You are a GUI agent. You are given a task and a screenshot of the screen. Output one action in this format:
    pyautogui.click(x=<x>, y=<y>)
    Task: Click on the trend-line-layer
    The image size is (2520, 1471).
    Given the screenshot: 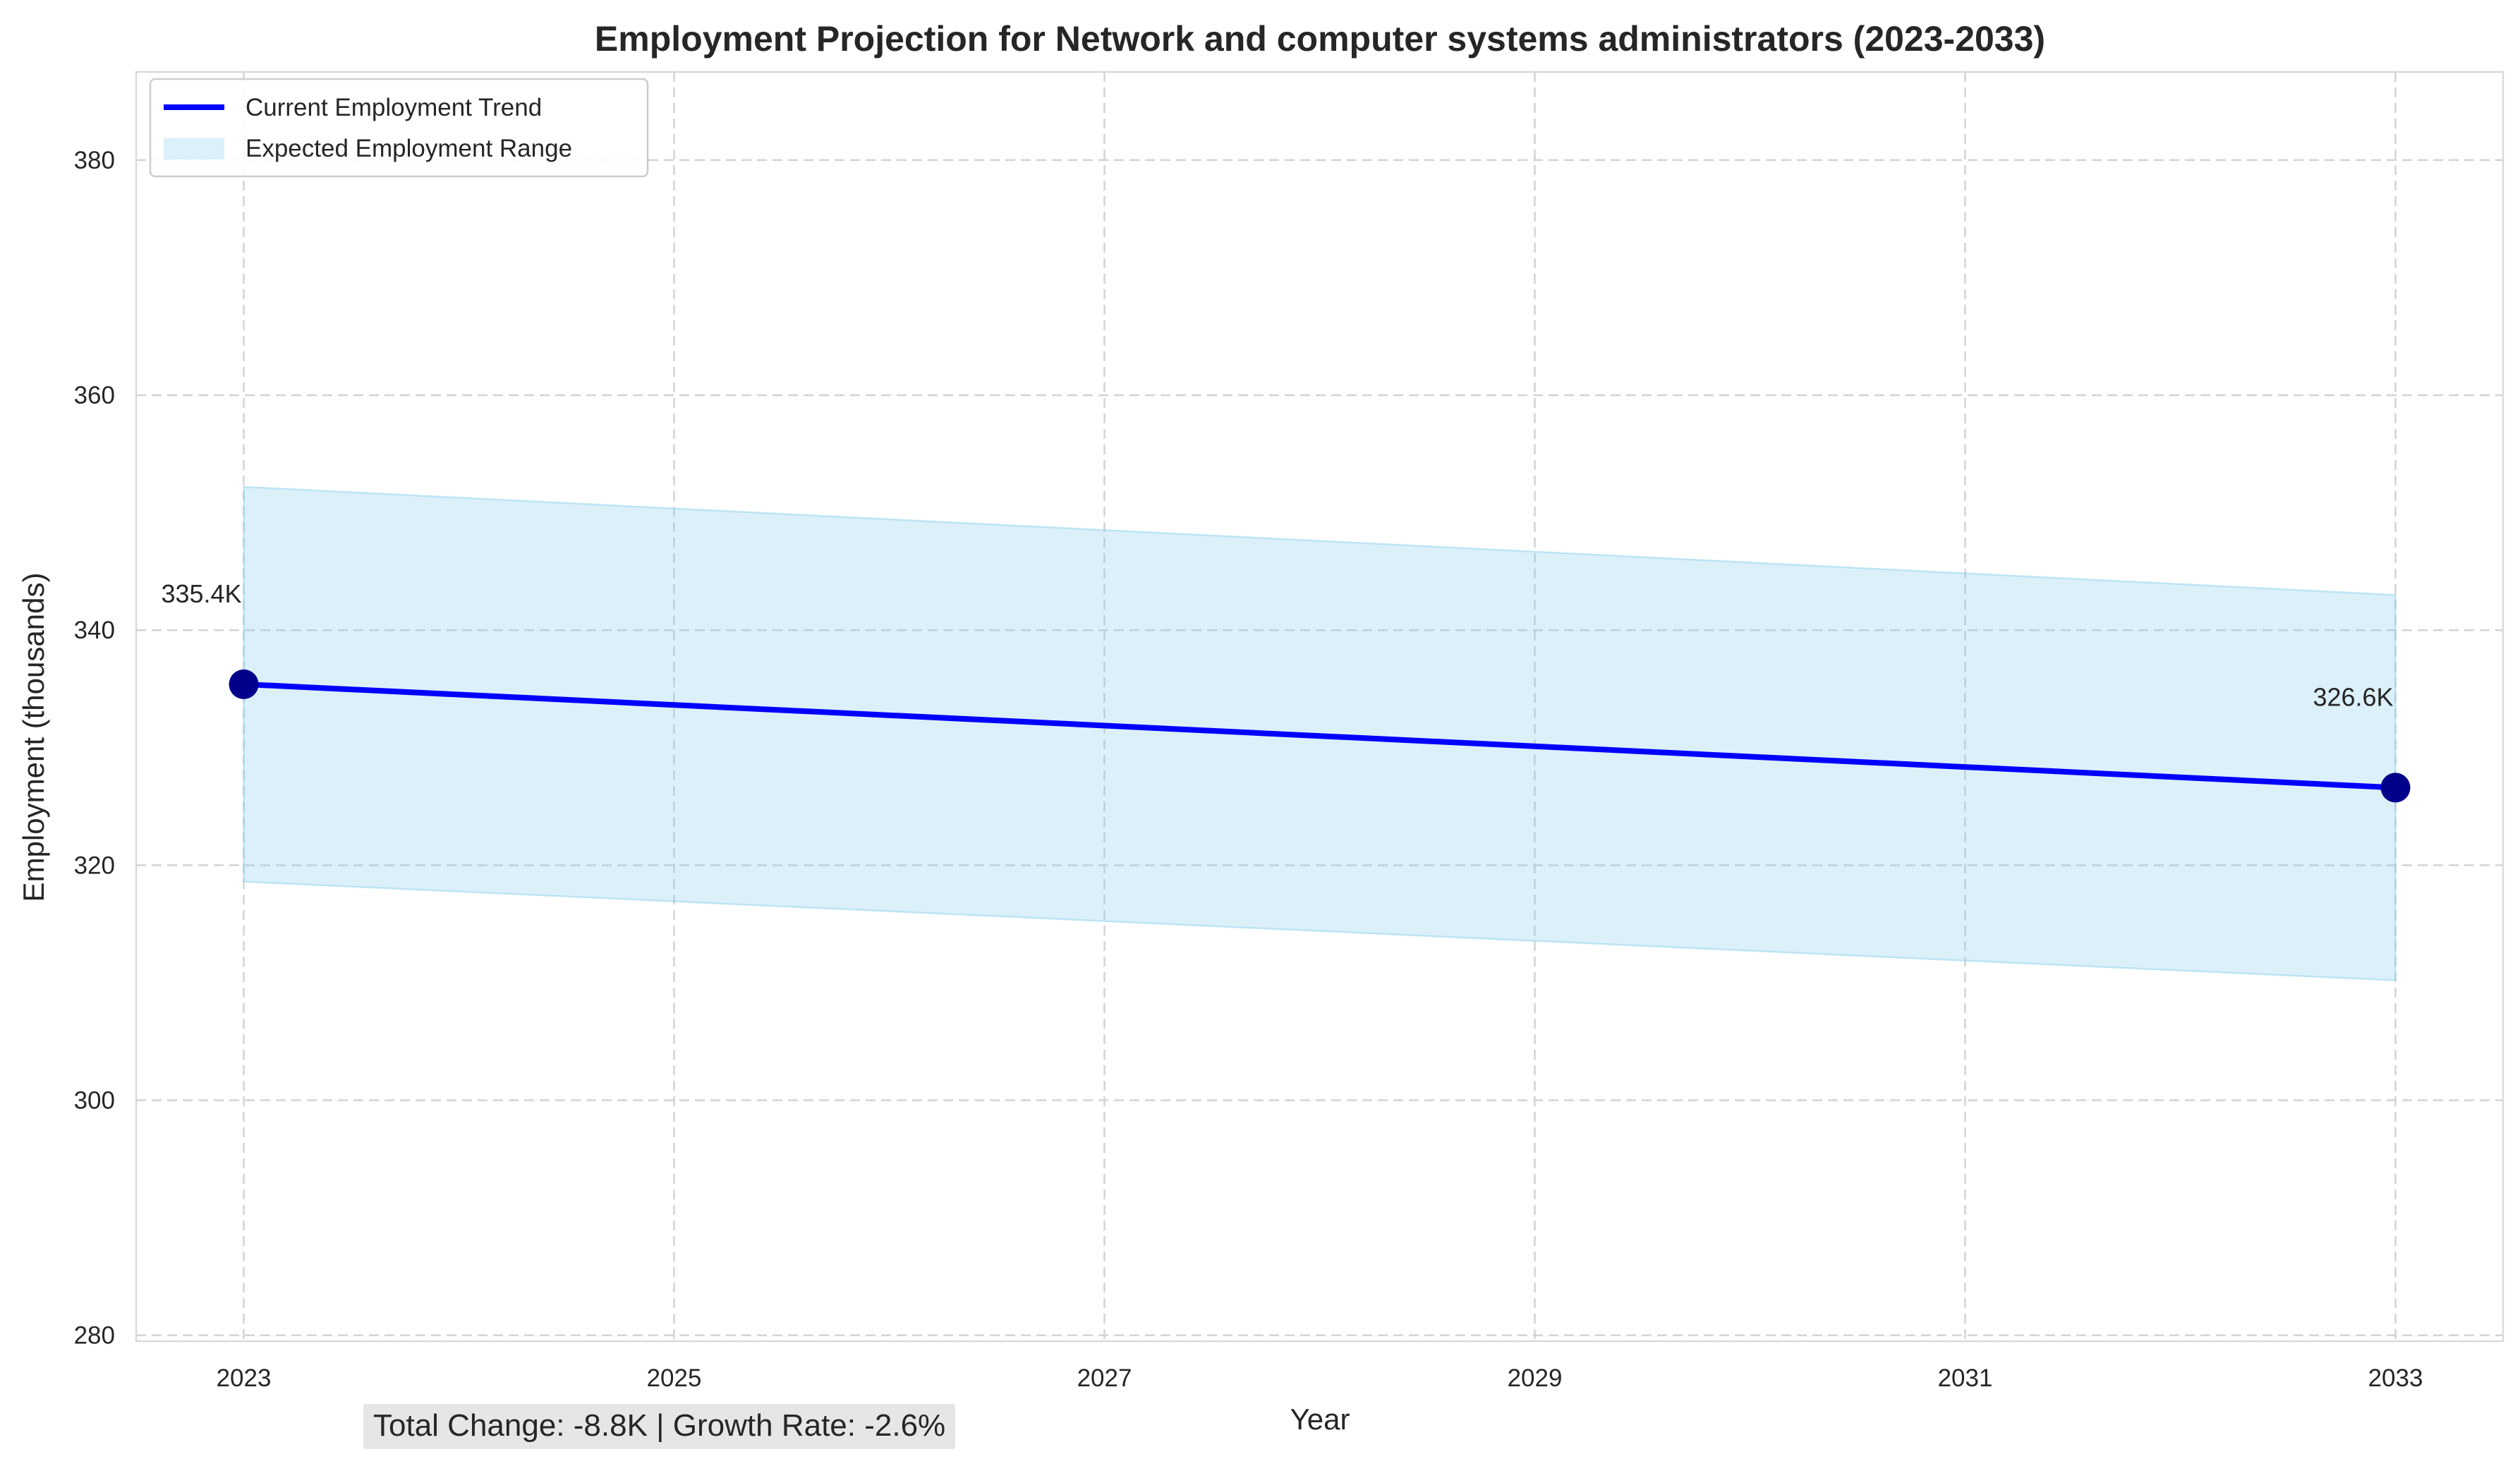 What is the action you would take?
    pyautogui.click(x=1320, y=736)
    